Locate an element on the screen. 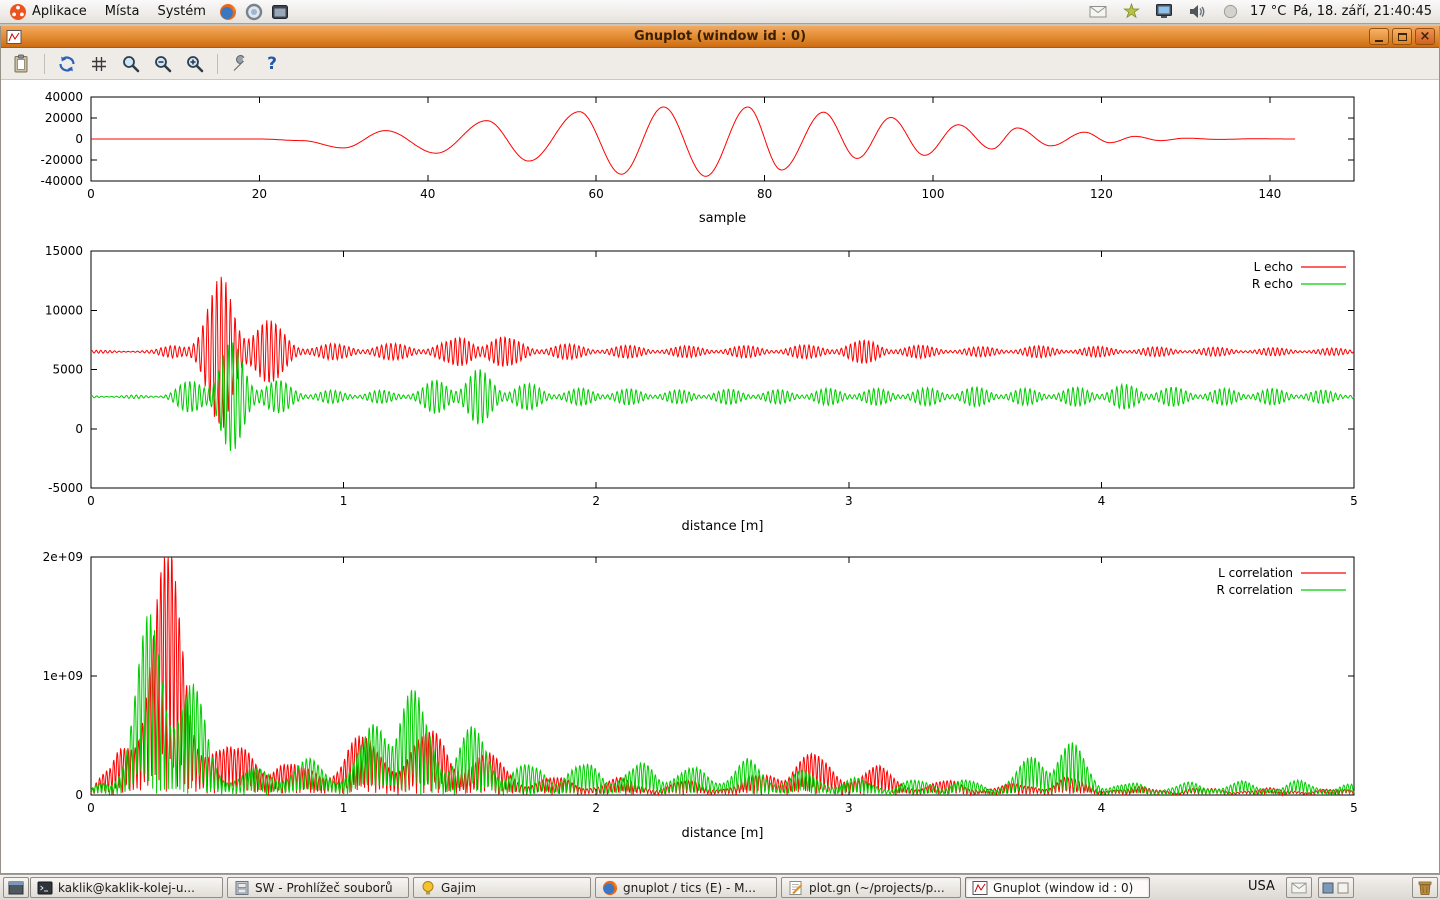  zoom-in-button is located at coordinates (195, 64).